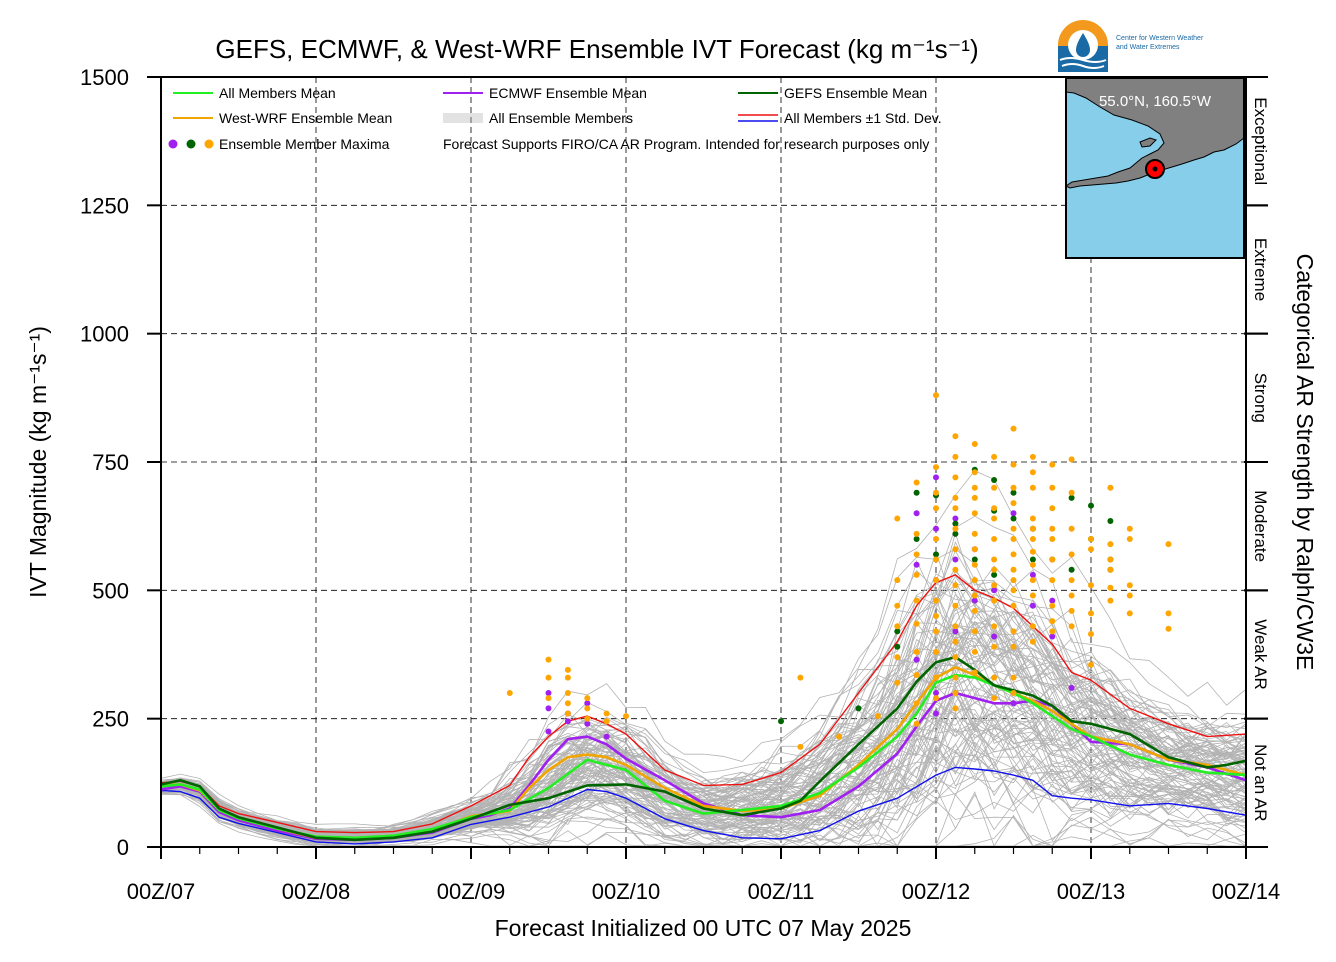 Image resolution: width=1336 pixels, height=962 pixels. What do you see at coordinates (568, 93) in the screenshot?
I see `legend-label: ECMWF Ensemble Mean` at bounding box center [568, 93].